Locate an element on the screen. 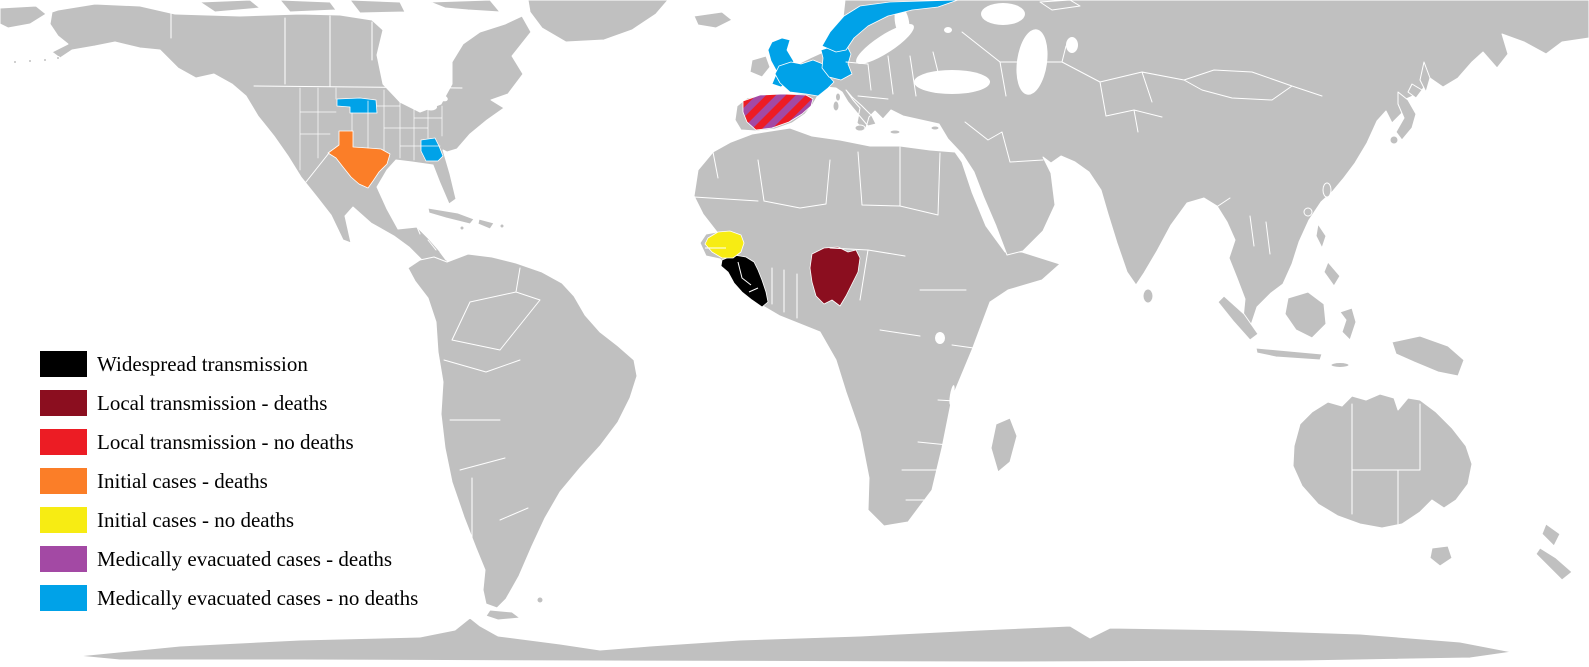 This screenshot has height=667, width=1589. taiwan is located at coordinates (1327, 190).